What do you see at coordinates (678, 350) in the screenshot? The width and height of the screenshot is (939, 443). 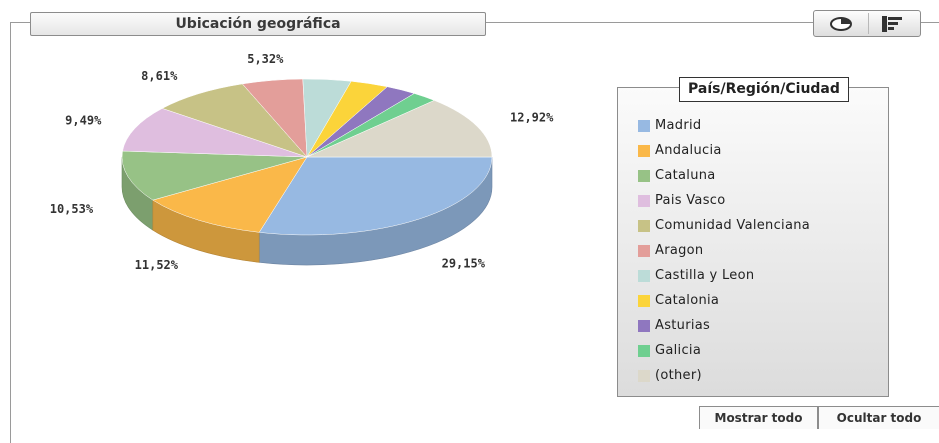 I see `legend-label: Galicia` at bounding box center [678, 350].